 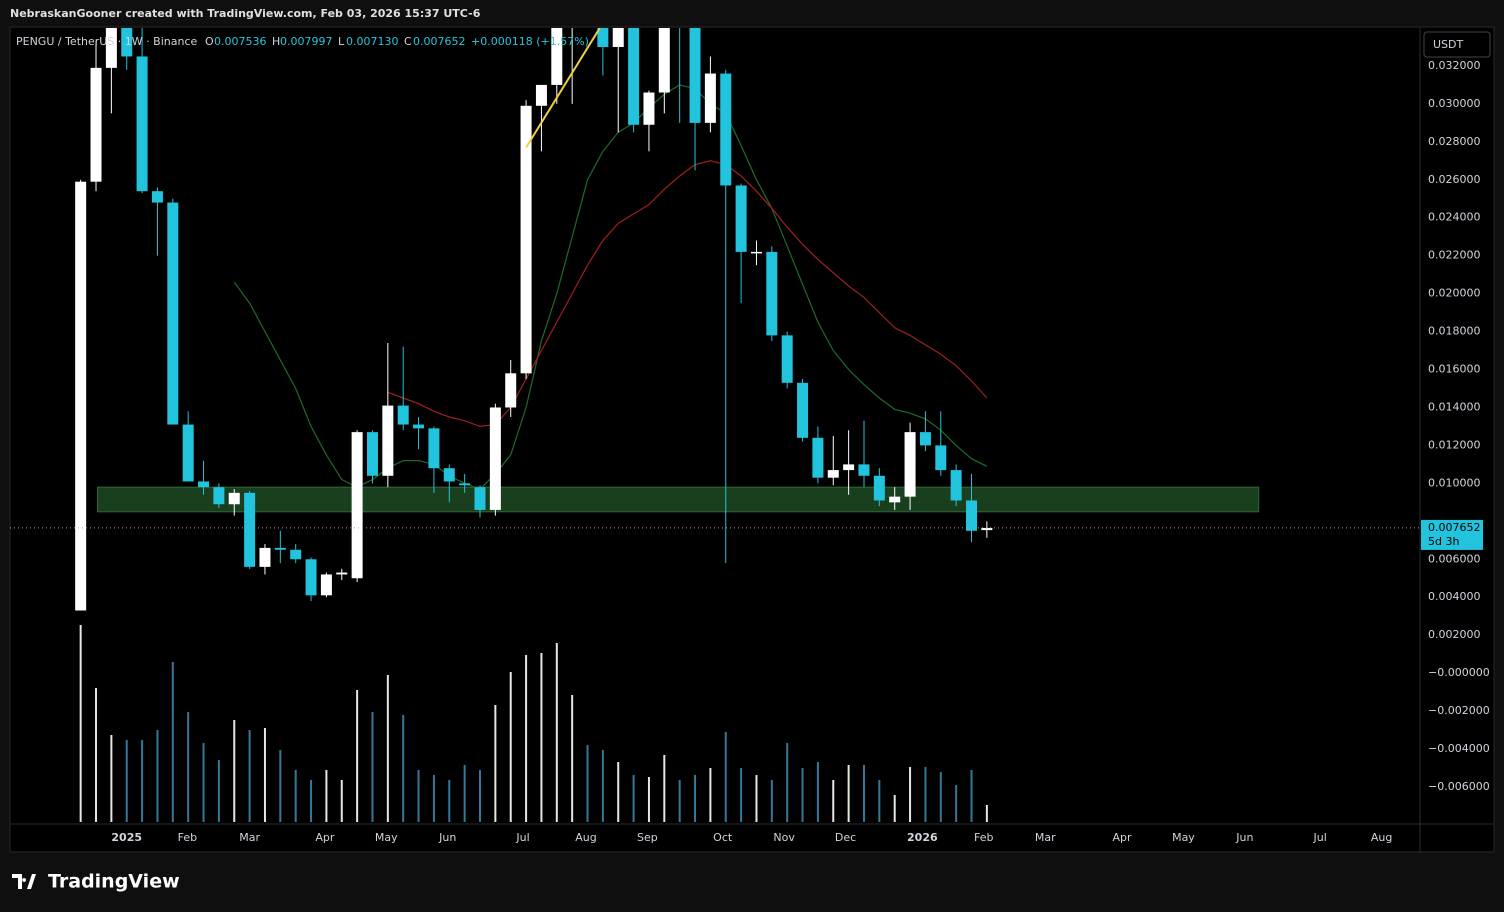 What do you see at coordinates (1459, 672) in the screenshot?
I see `y-tick-label: −0.000000` at bounding box center [1459, 672].